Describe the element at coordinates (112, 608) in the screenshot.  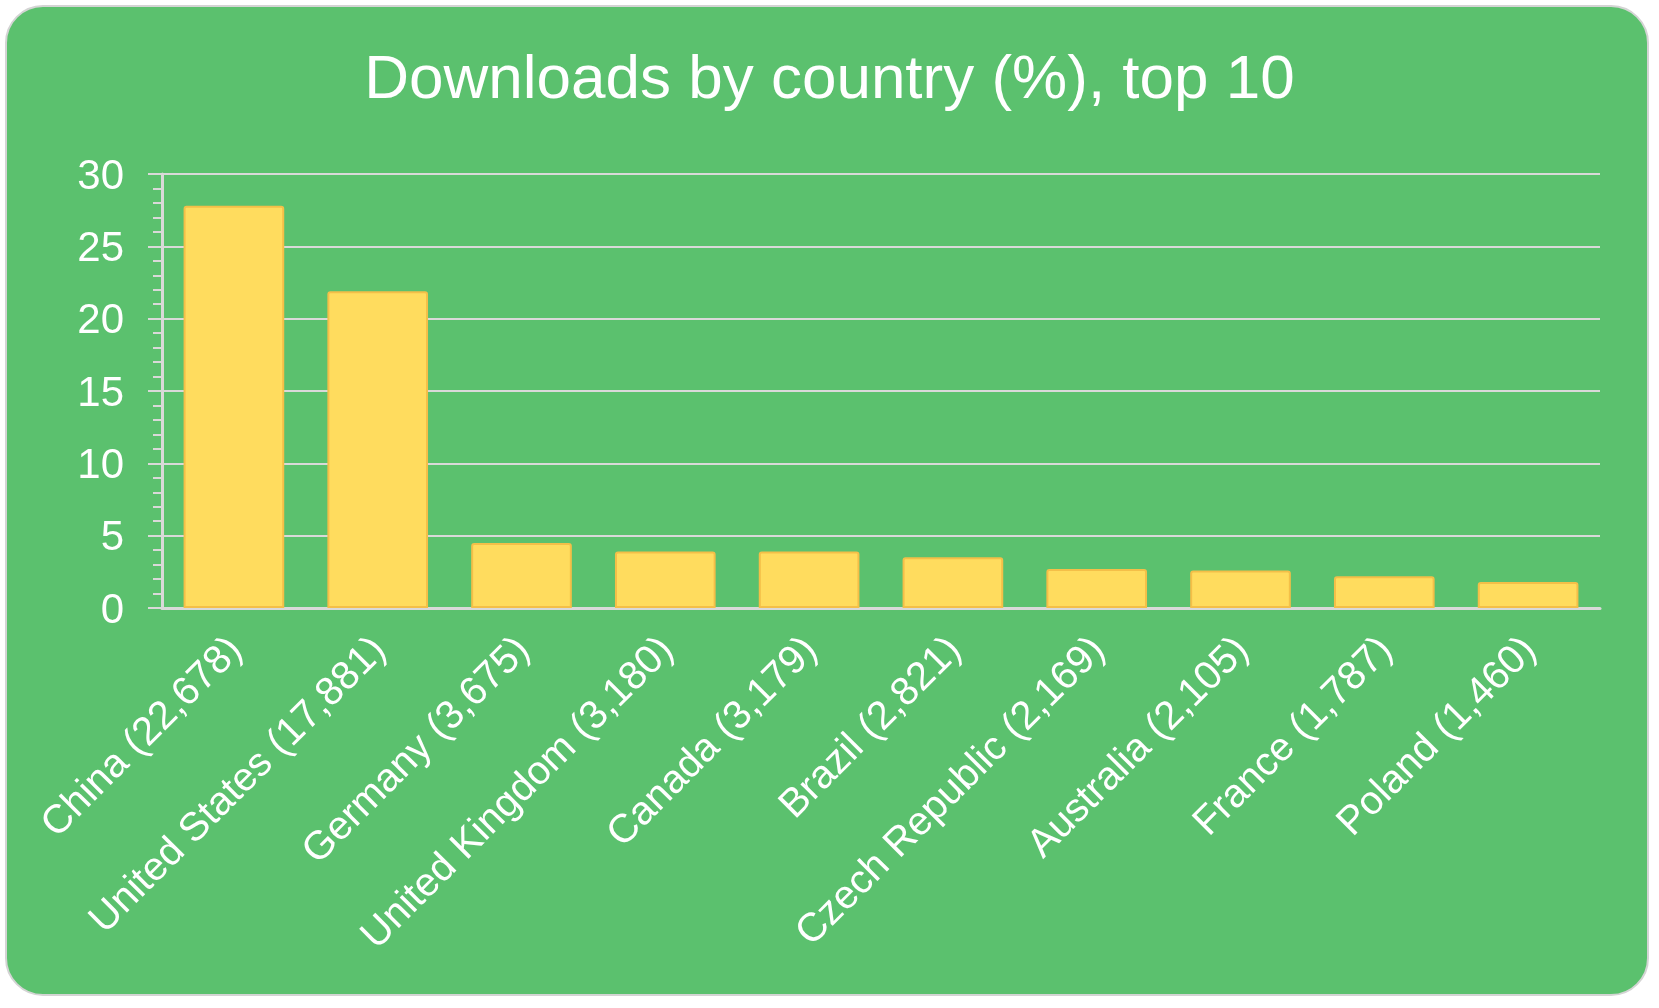
I see `y-tick-label: 0` at that location.